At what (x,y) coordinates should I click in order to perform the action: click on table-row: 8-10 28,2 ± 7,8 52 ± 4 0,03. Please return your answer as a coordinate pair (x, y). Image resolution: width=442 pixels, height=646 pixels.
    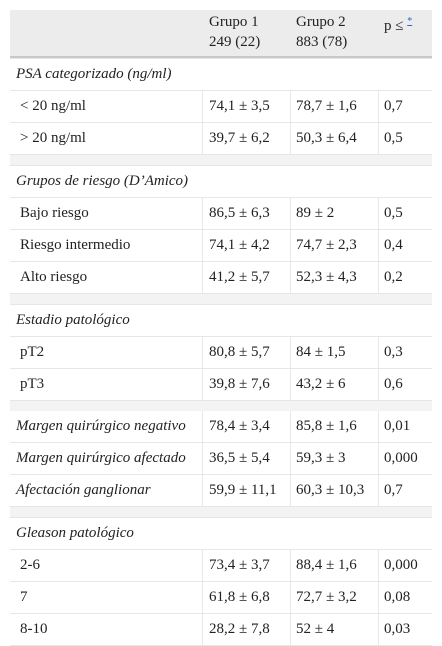
    Looking at the image, I should click on (221, 630).